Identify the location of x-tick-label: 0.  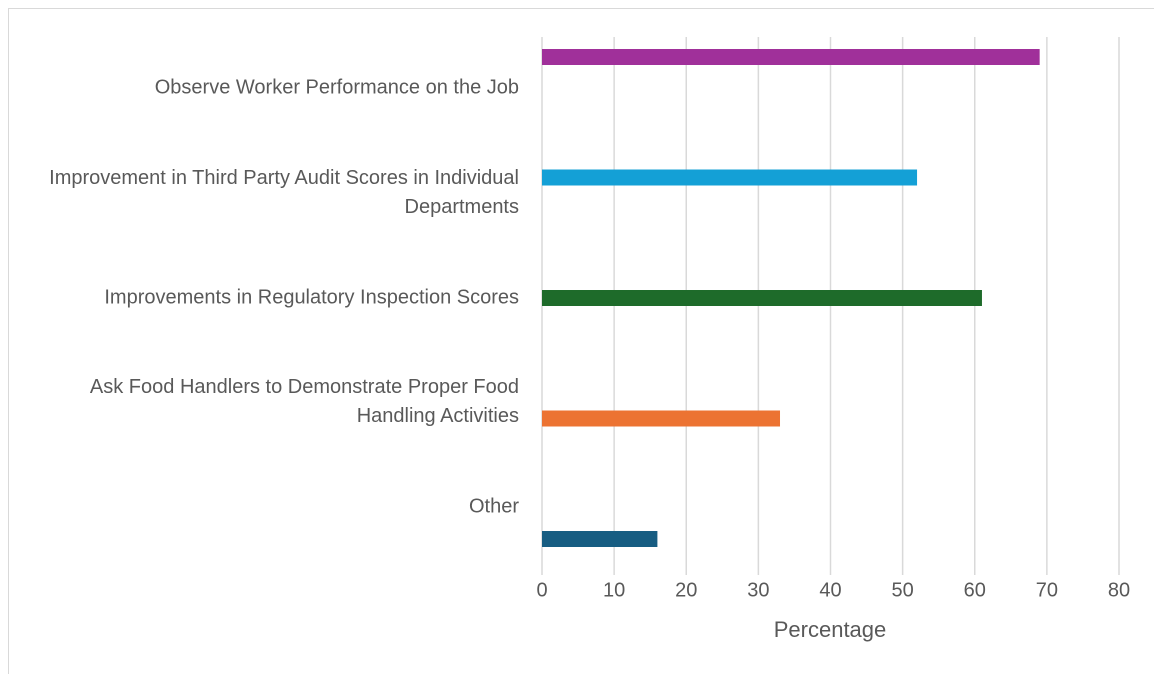
(541, 590).